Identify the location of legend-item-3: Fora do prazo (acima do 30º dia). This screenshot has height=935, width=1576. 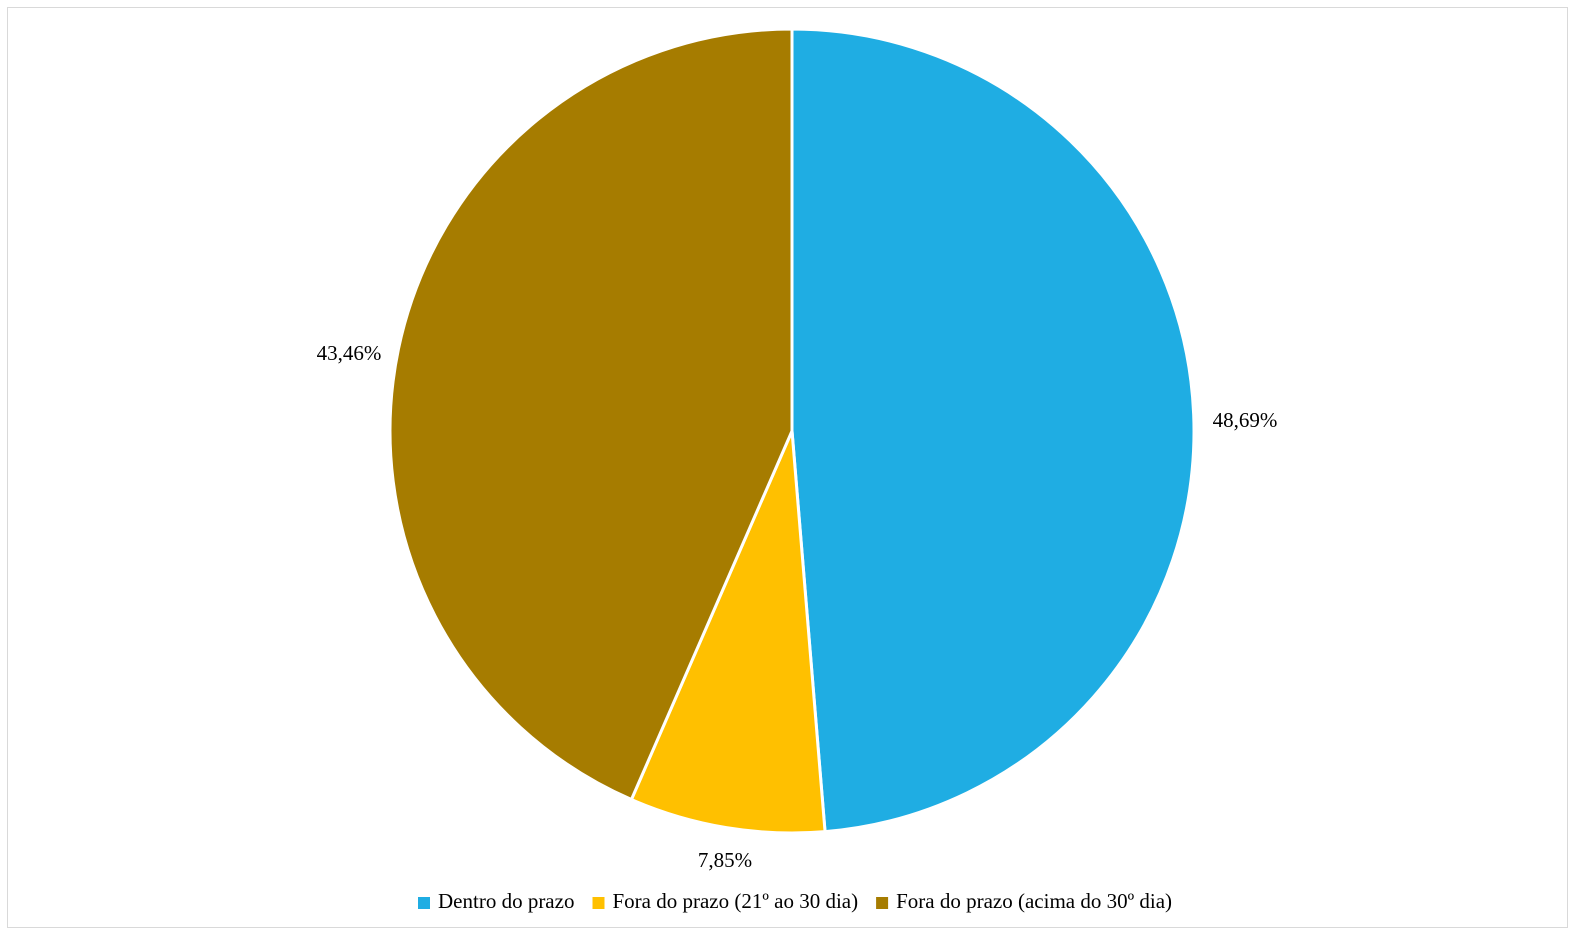
(1024, 901).